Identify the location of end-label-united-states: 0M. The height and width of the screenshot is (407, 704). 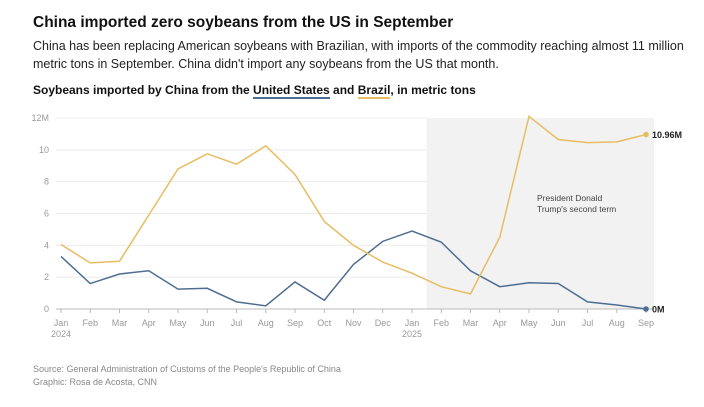
(658, 310).